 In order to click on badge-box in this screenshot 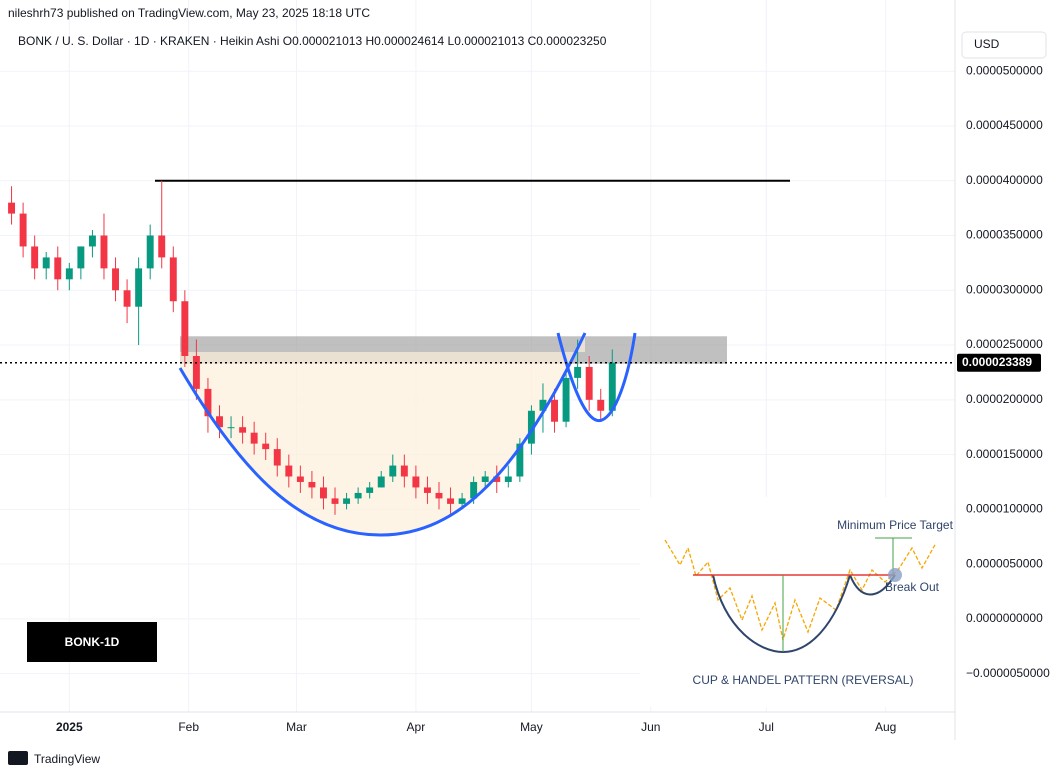, I will do `click(92, 642)`.